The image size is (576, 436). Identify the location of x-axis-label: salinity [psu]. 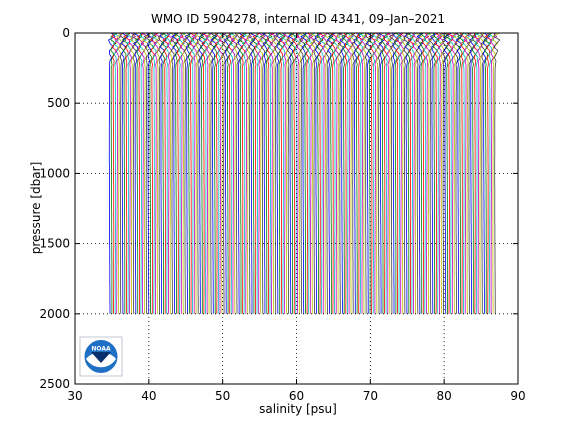
(298, 409).